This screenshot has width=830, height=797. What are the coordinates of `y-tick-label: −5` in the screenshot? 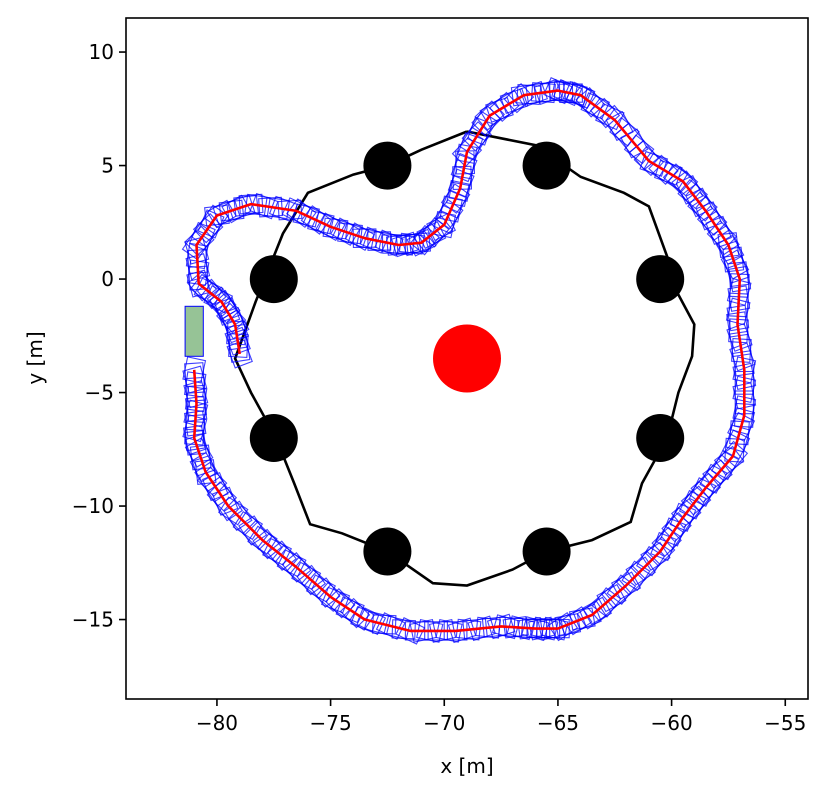 It's located at (99, 393).